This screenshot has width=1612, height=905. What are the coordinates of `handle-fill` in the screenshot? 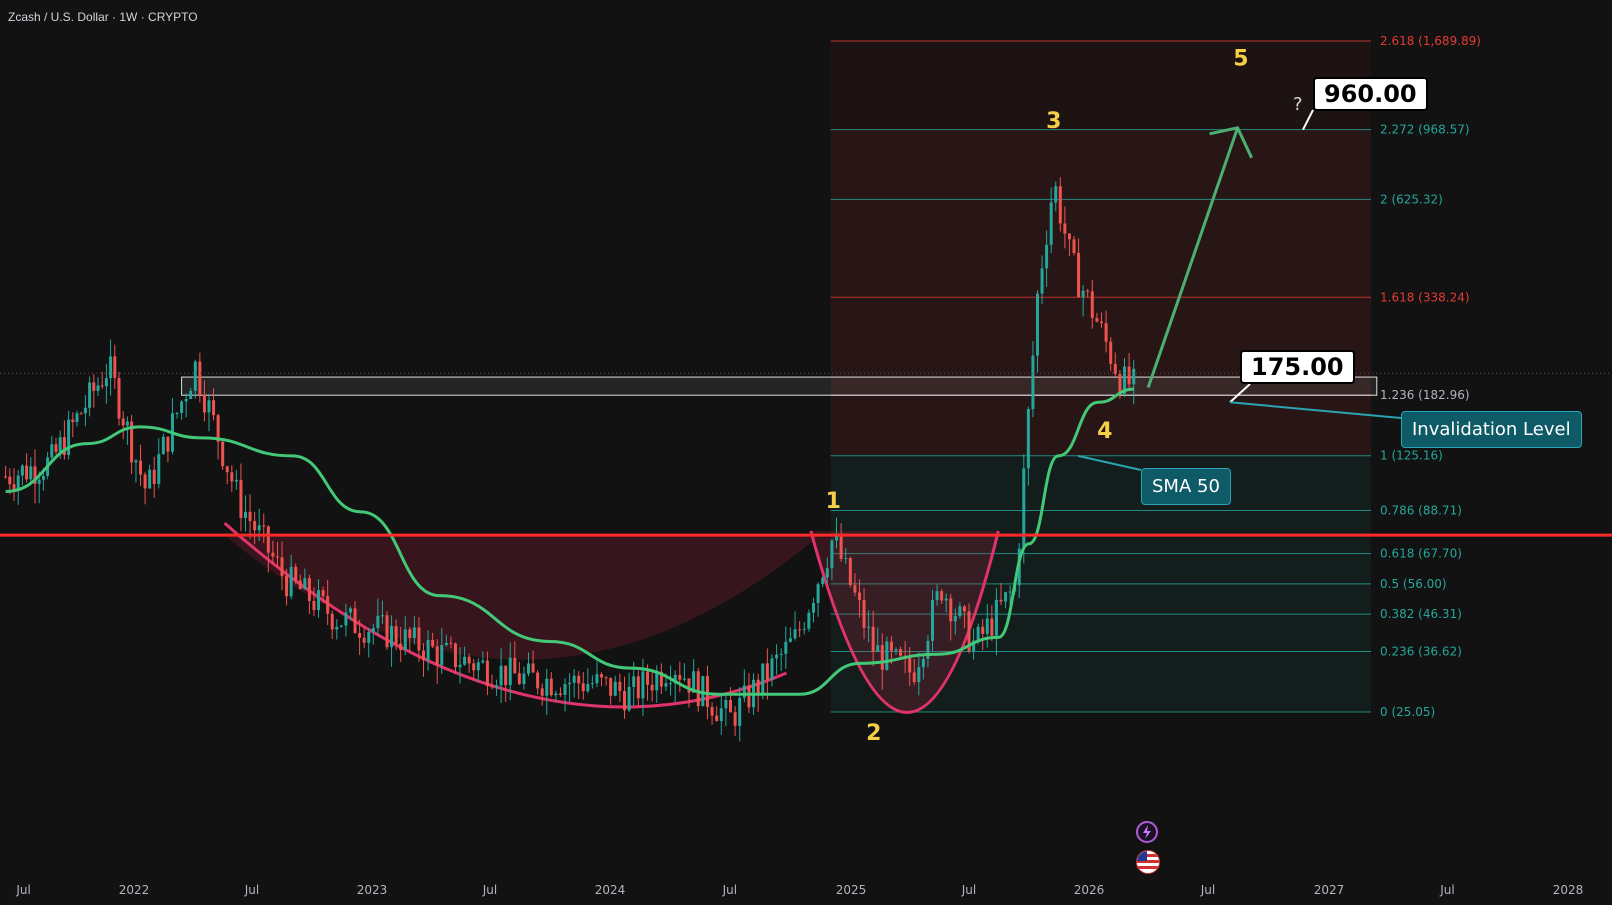 It's located at (904, 622).